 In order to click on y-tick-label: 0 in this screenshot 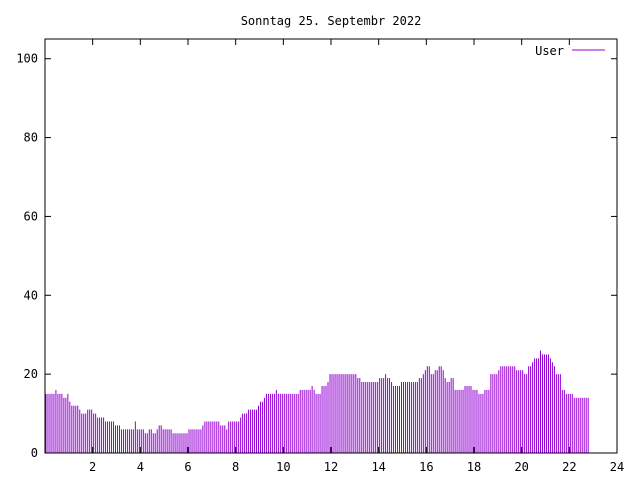, I will do `click(34, 453)`.